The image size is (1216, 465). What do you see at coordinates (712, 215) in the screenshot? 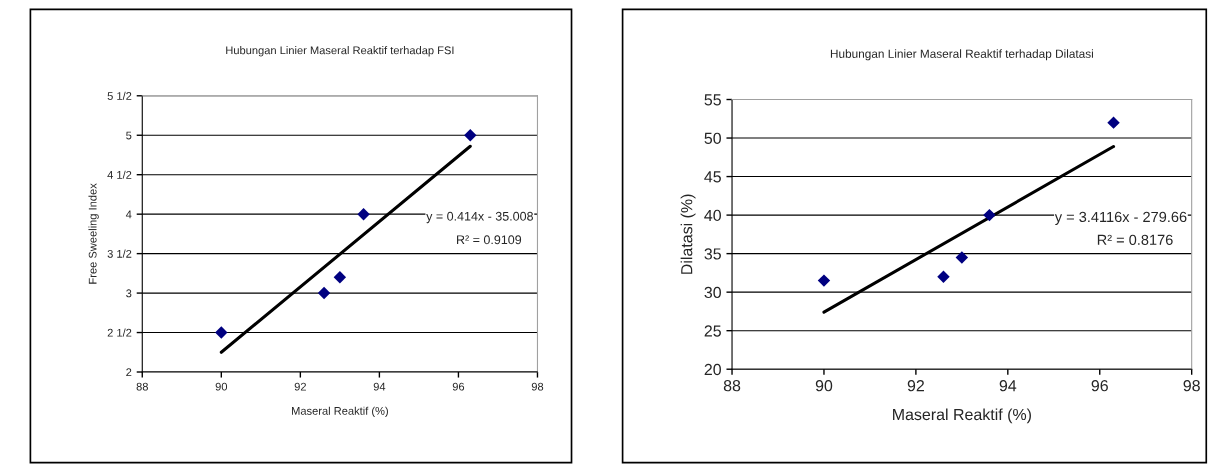
I see `y-tick-label: 40` at bounding box center [712, 215].